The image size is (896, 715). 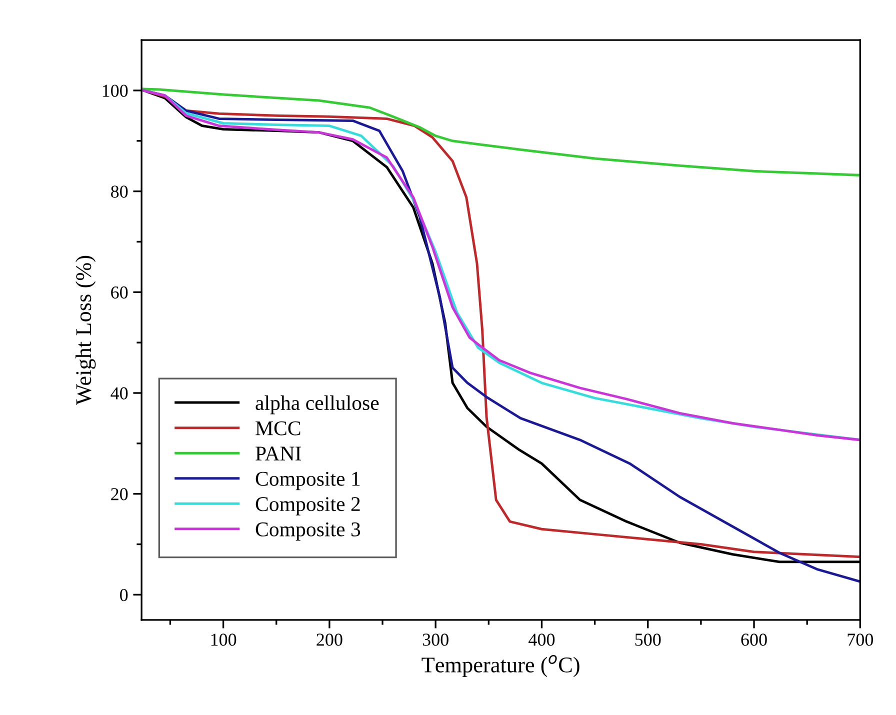 What do you see at coordinates (119, 494) in the screenshot?
I see `y-tick-label: 20` at bounding box center [119, 494].